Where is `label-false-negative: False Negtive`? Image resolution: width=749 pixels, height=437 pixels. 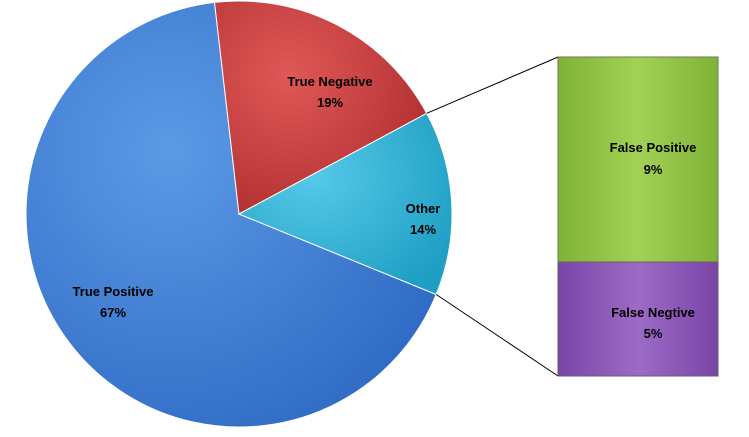 label-false-negative: False Negtive is located at coordinates (653, 312).